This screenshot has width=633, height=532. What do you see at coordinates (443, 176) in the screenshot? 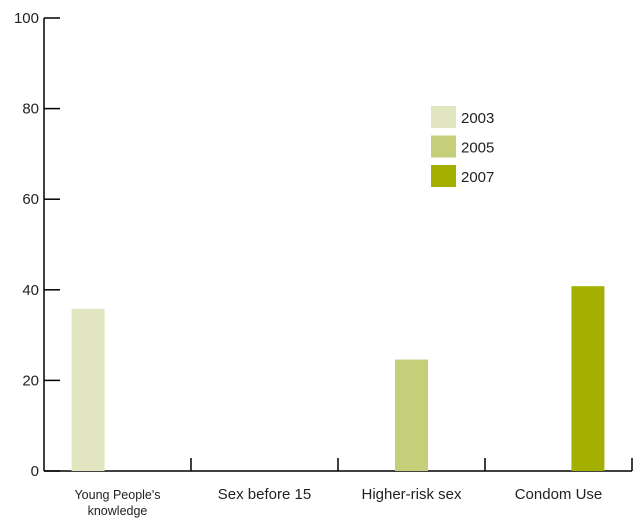
I see `legend-swatch-2007` at bounding box center [443, 176].